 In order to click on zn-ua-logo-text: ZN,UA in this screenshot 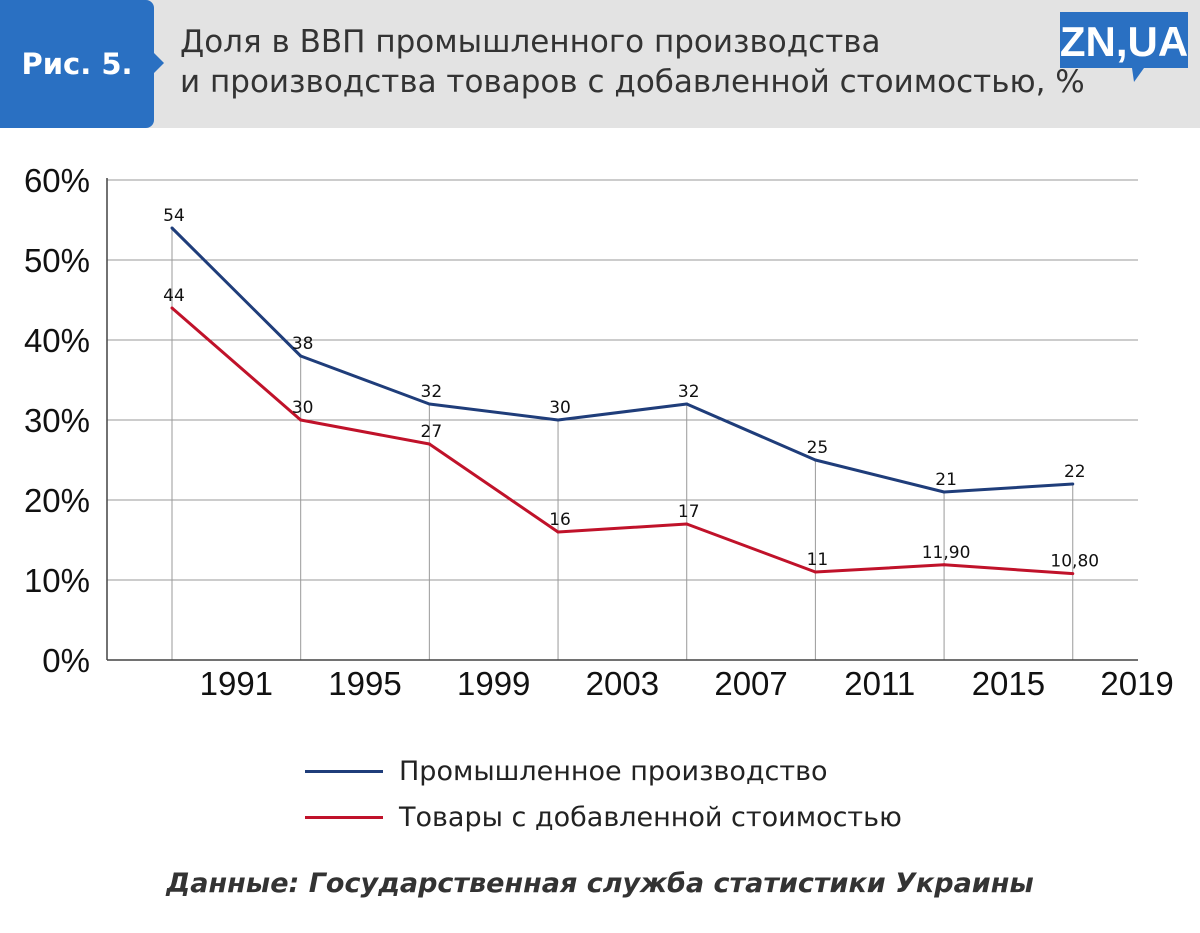, I will do `click(1124, 41)`.